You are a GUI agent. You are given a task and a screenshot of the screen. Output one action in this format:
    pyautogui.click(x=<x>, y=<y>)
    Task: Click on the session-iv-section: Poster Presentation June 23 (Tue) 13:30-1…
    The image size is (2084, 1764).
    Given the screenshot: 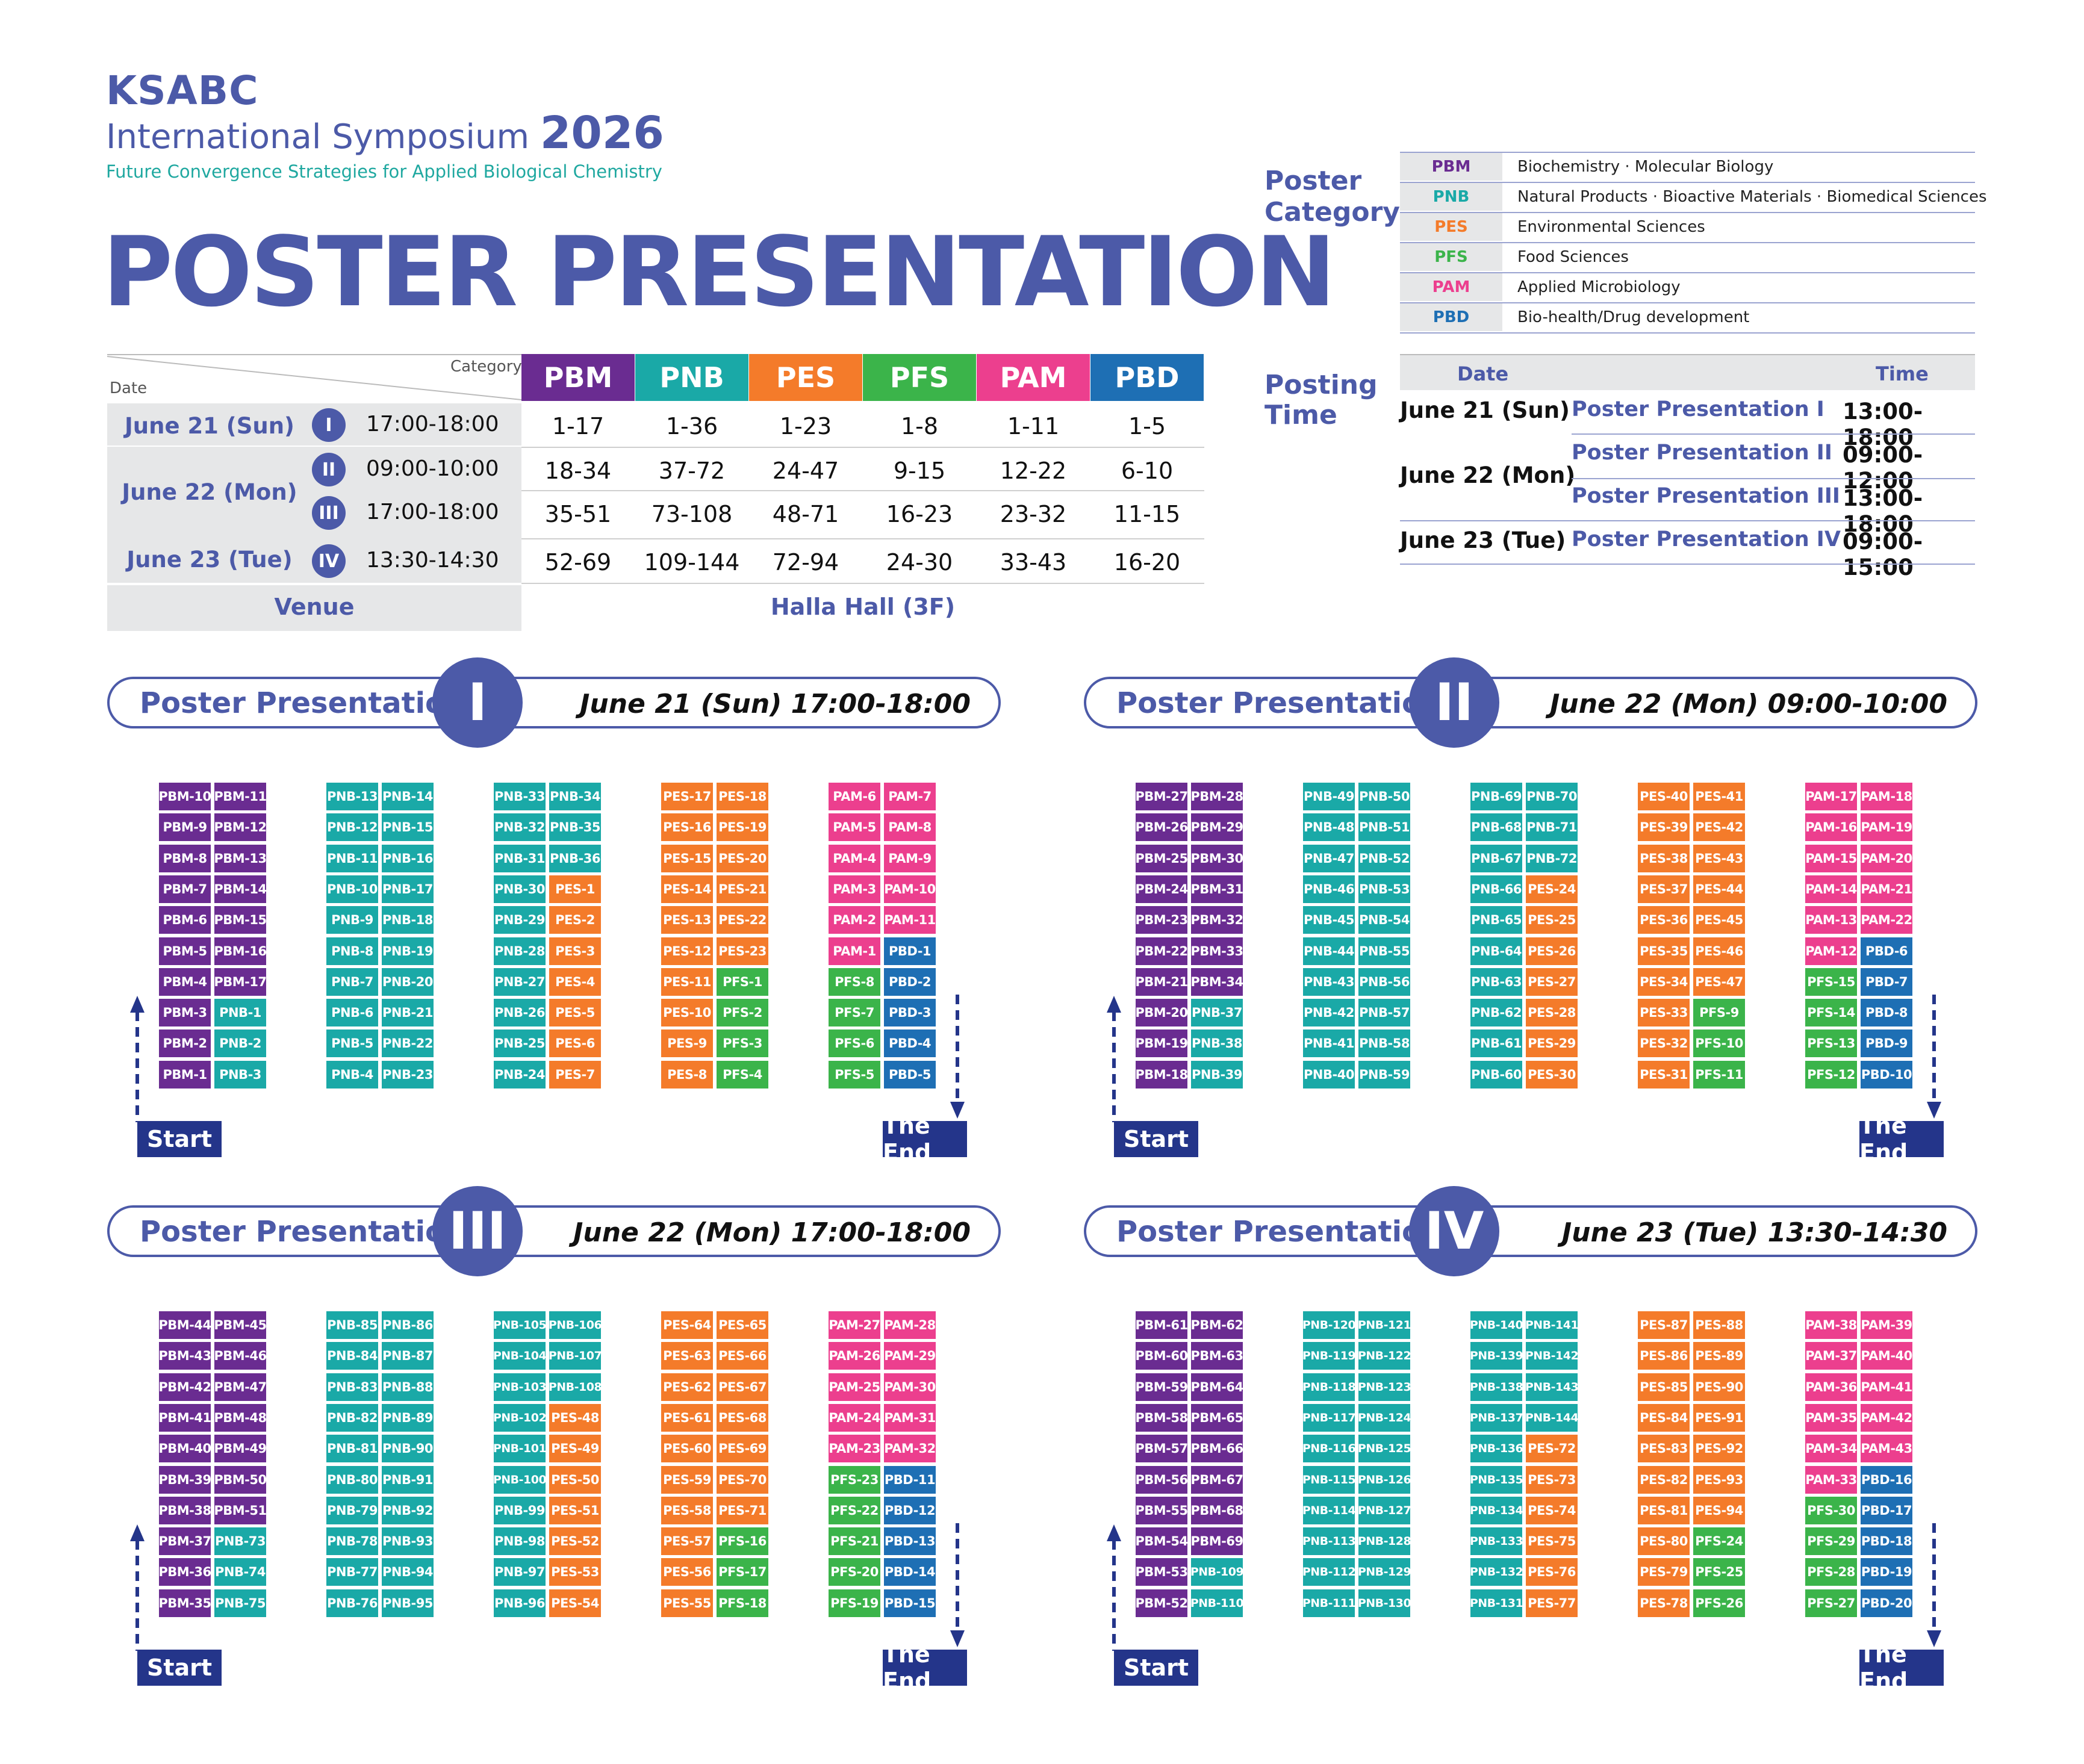 What is the action you would take?
    pyautogui.click(x=1533, y=1440)
    